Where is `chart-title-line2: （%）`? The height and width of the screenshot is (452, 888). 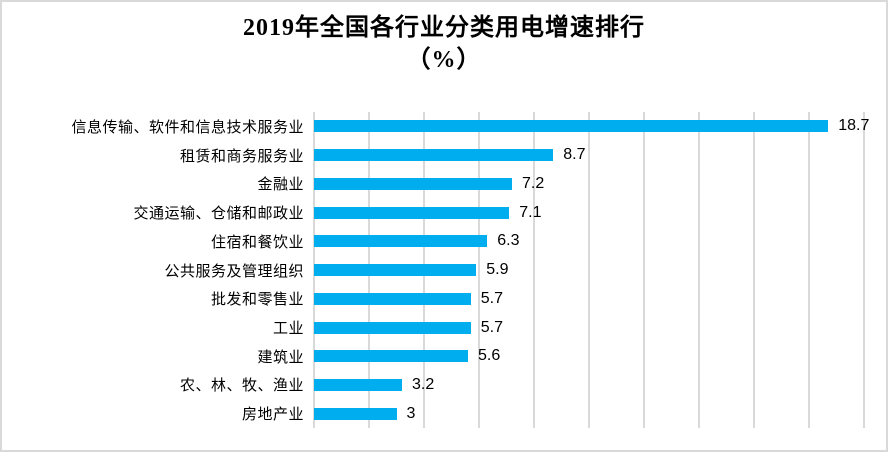 chart-title-line2: （%） is located at coordinates (444, 60).